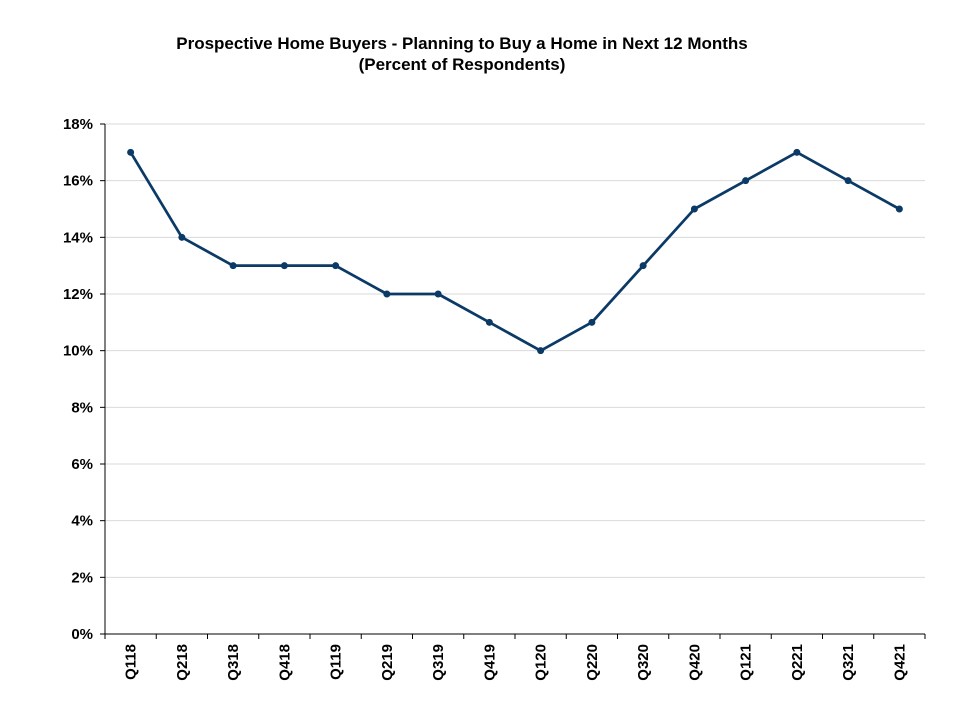 The height and width of the screenshot is (720, 960). Describe the element at coordinates (78, 351) in the screenshot. I see `y-tick-label: 10%` at that location.